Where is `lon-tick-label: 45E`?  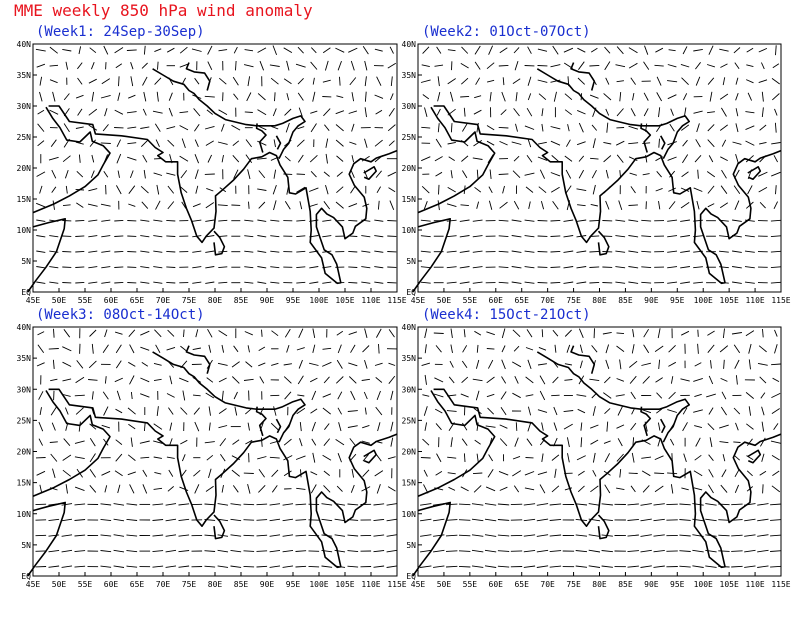 lon-tick-label: 45E is located at coordinates (33, 300).